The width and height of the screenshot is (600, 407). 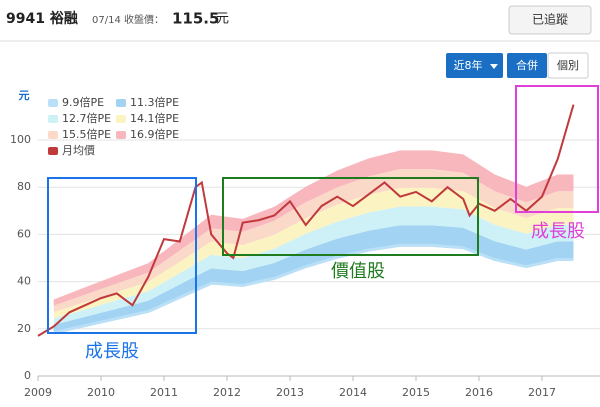 I want to click on y-tick-label: 0, so click(x=27, y=375).